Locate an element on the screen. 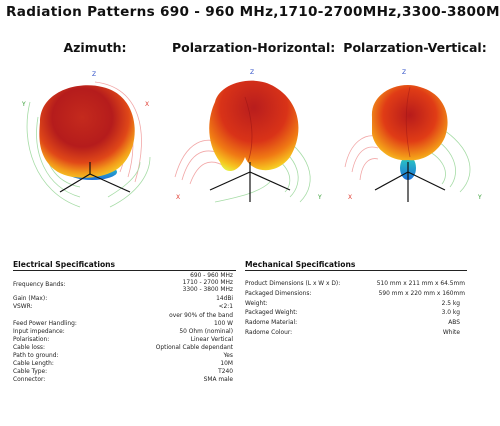 The height and width of the screenshot is (426, 500). spec-value: 14dBi is located at coordinates (224, 299).